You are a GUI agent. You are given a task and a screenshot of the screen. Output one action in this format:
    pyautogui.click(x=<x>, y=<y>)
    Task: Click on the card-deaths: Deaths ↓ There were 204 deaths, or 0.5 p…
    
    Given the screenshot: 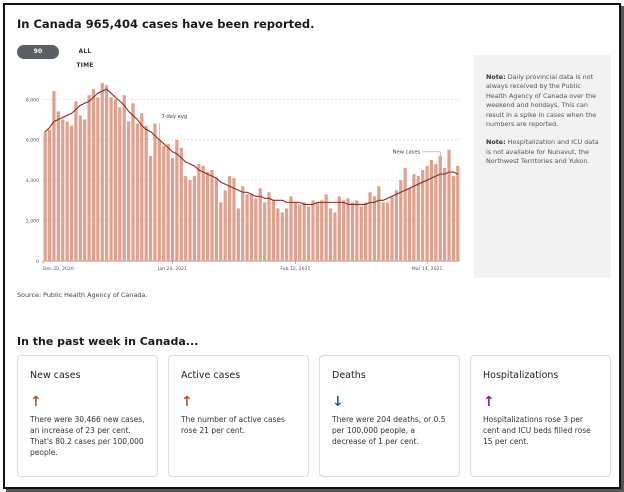 What is the action you would take?
    pyautogui.click(x=389, y=416)
    